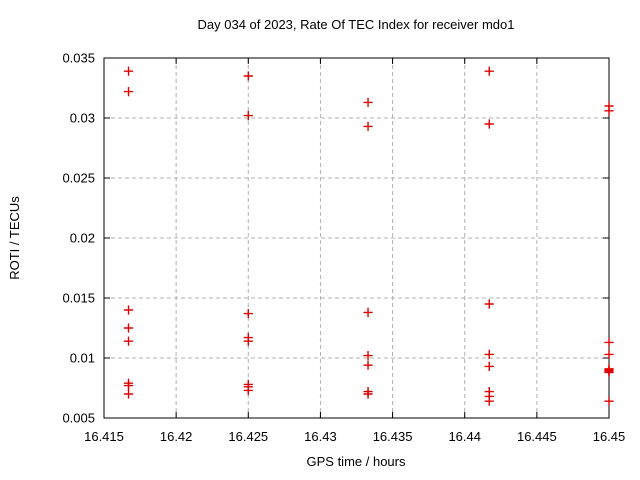  Describe the element at coordinates (82, 358) in the screenshot. I see `y-tick-label: 0.01` at that location.